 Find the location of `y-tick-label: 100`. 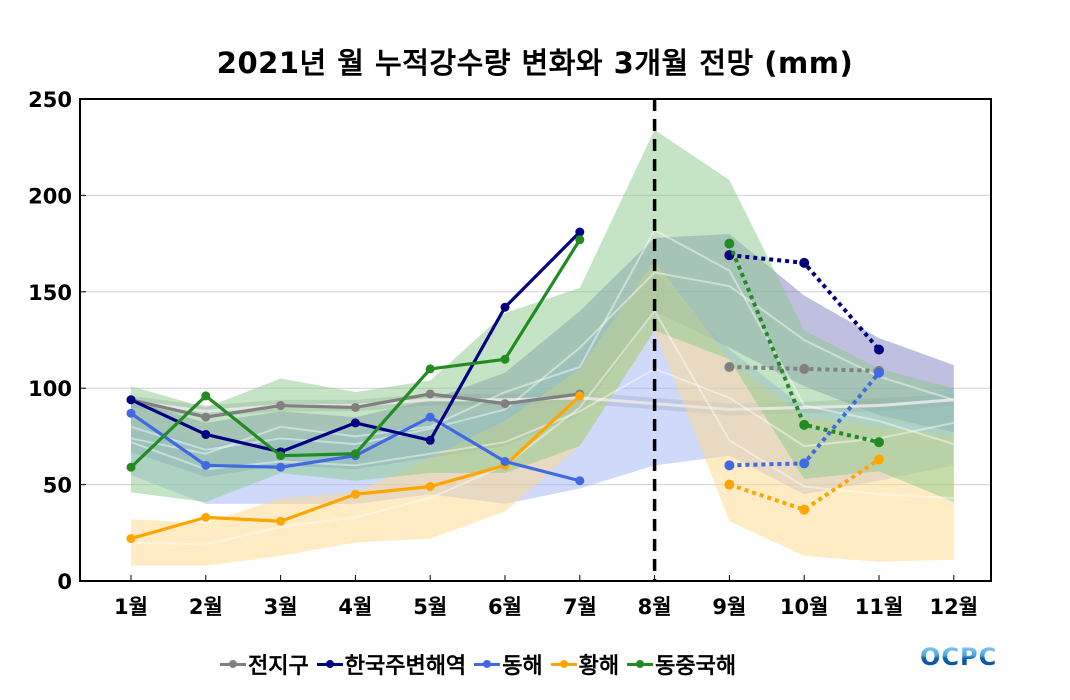

y-tick-label: 100 is located at coordinates (50, 389).